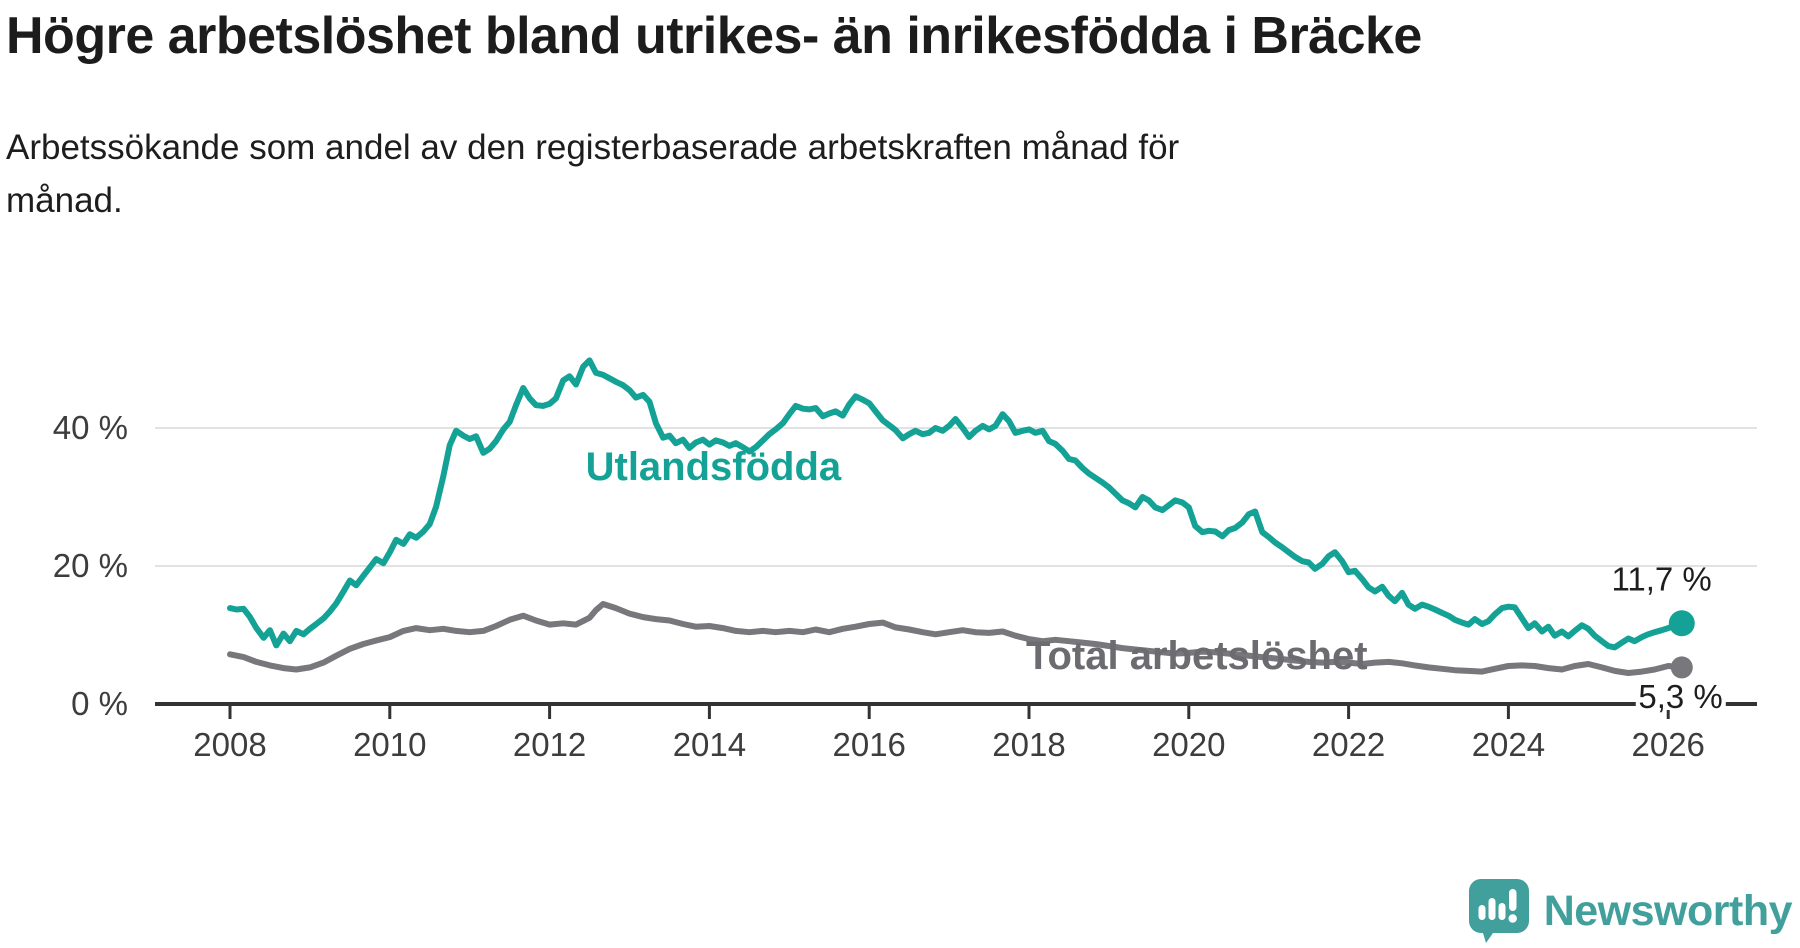  I want to click on x-axis-tick-label: 2026, so click(1667, 744).